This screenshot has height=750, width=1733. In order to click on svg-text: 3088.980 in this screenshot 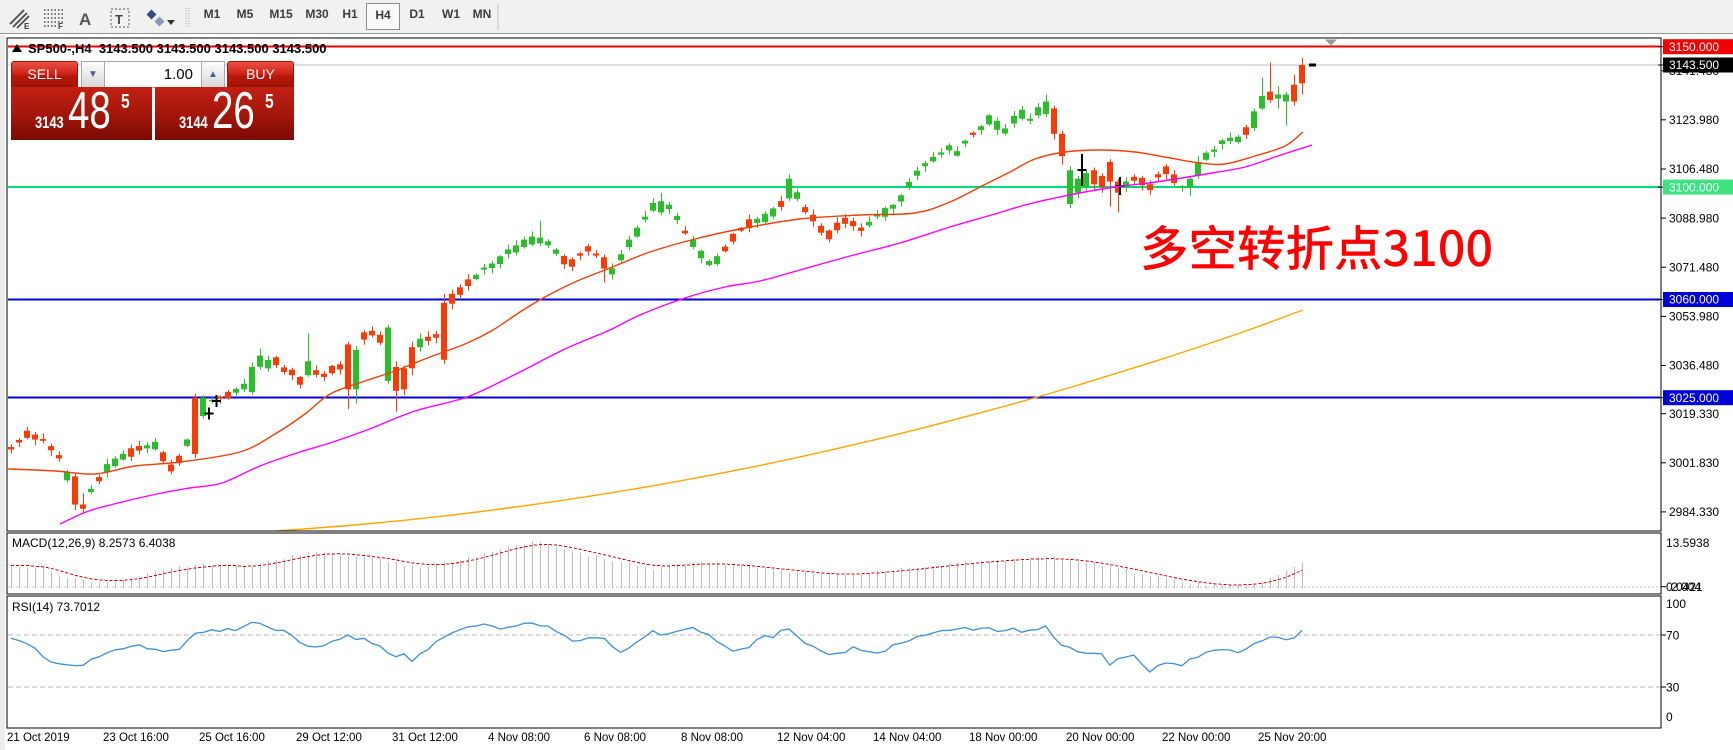, I will do `click(1694, 218)`.